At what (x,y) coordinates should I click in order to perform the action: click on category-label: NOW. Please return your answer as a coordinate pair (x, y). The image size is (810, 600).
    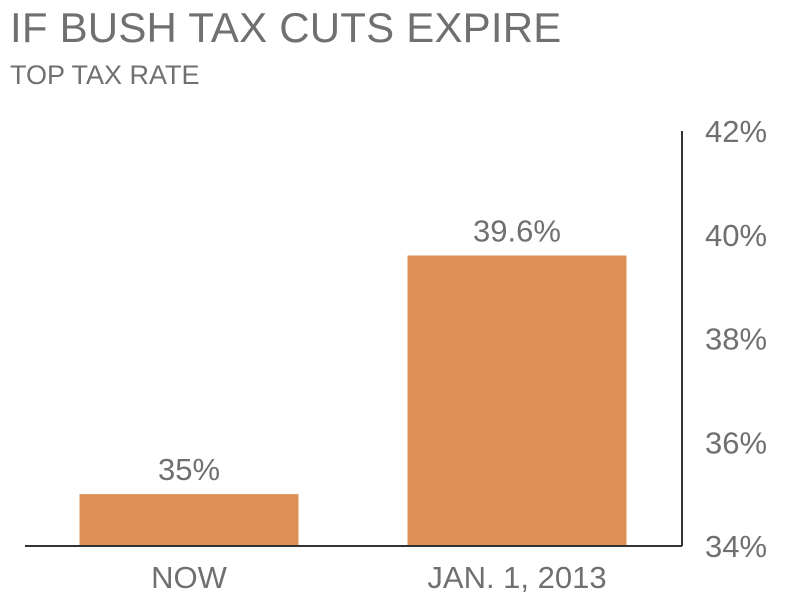
    Looking at the image, I should click on (189, 577).